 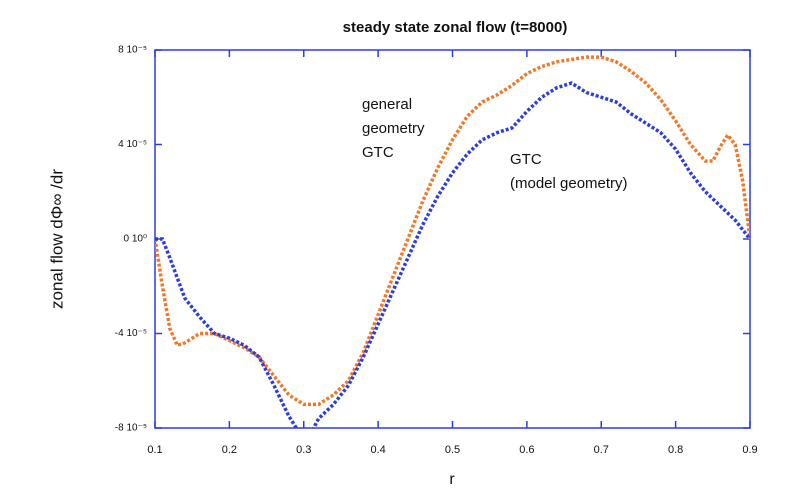 I want to click on annotation: general, so click(x=387, y=104).